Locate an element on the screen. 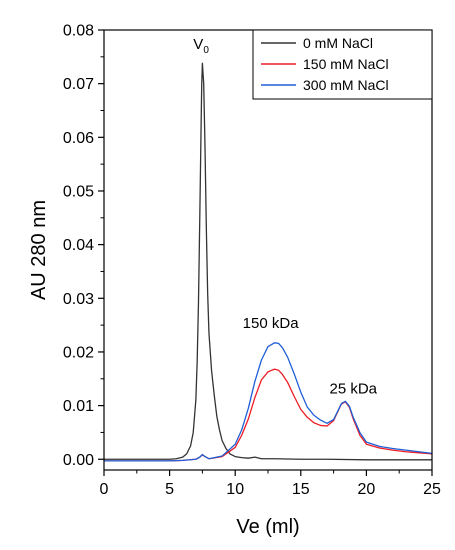 The height and width of the screenshot is (550, 455). annotation-1: 150 kDa is located at coordinates (271, 323).